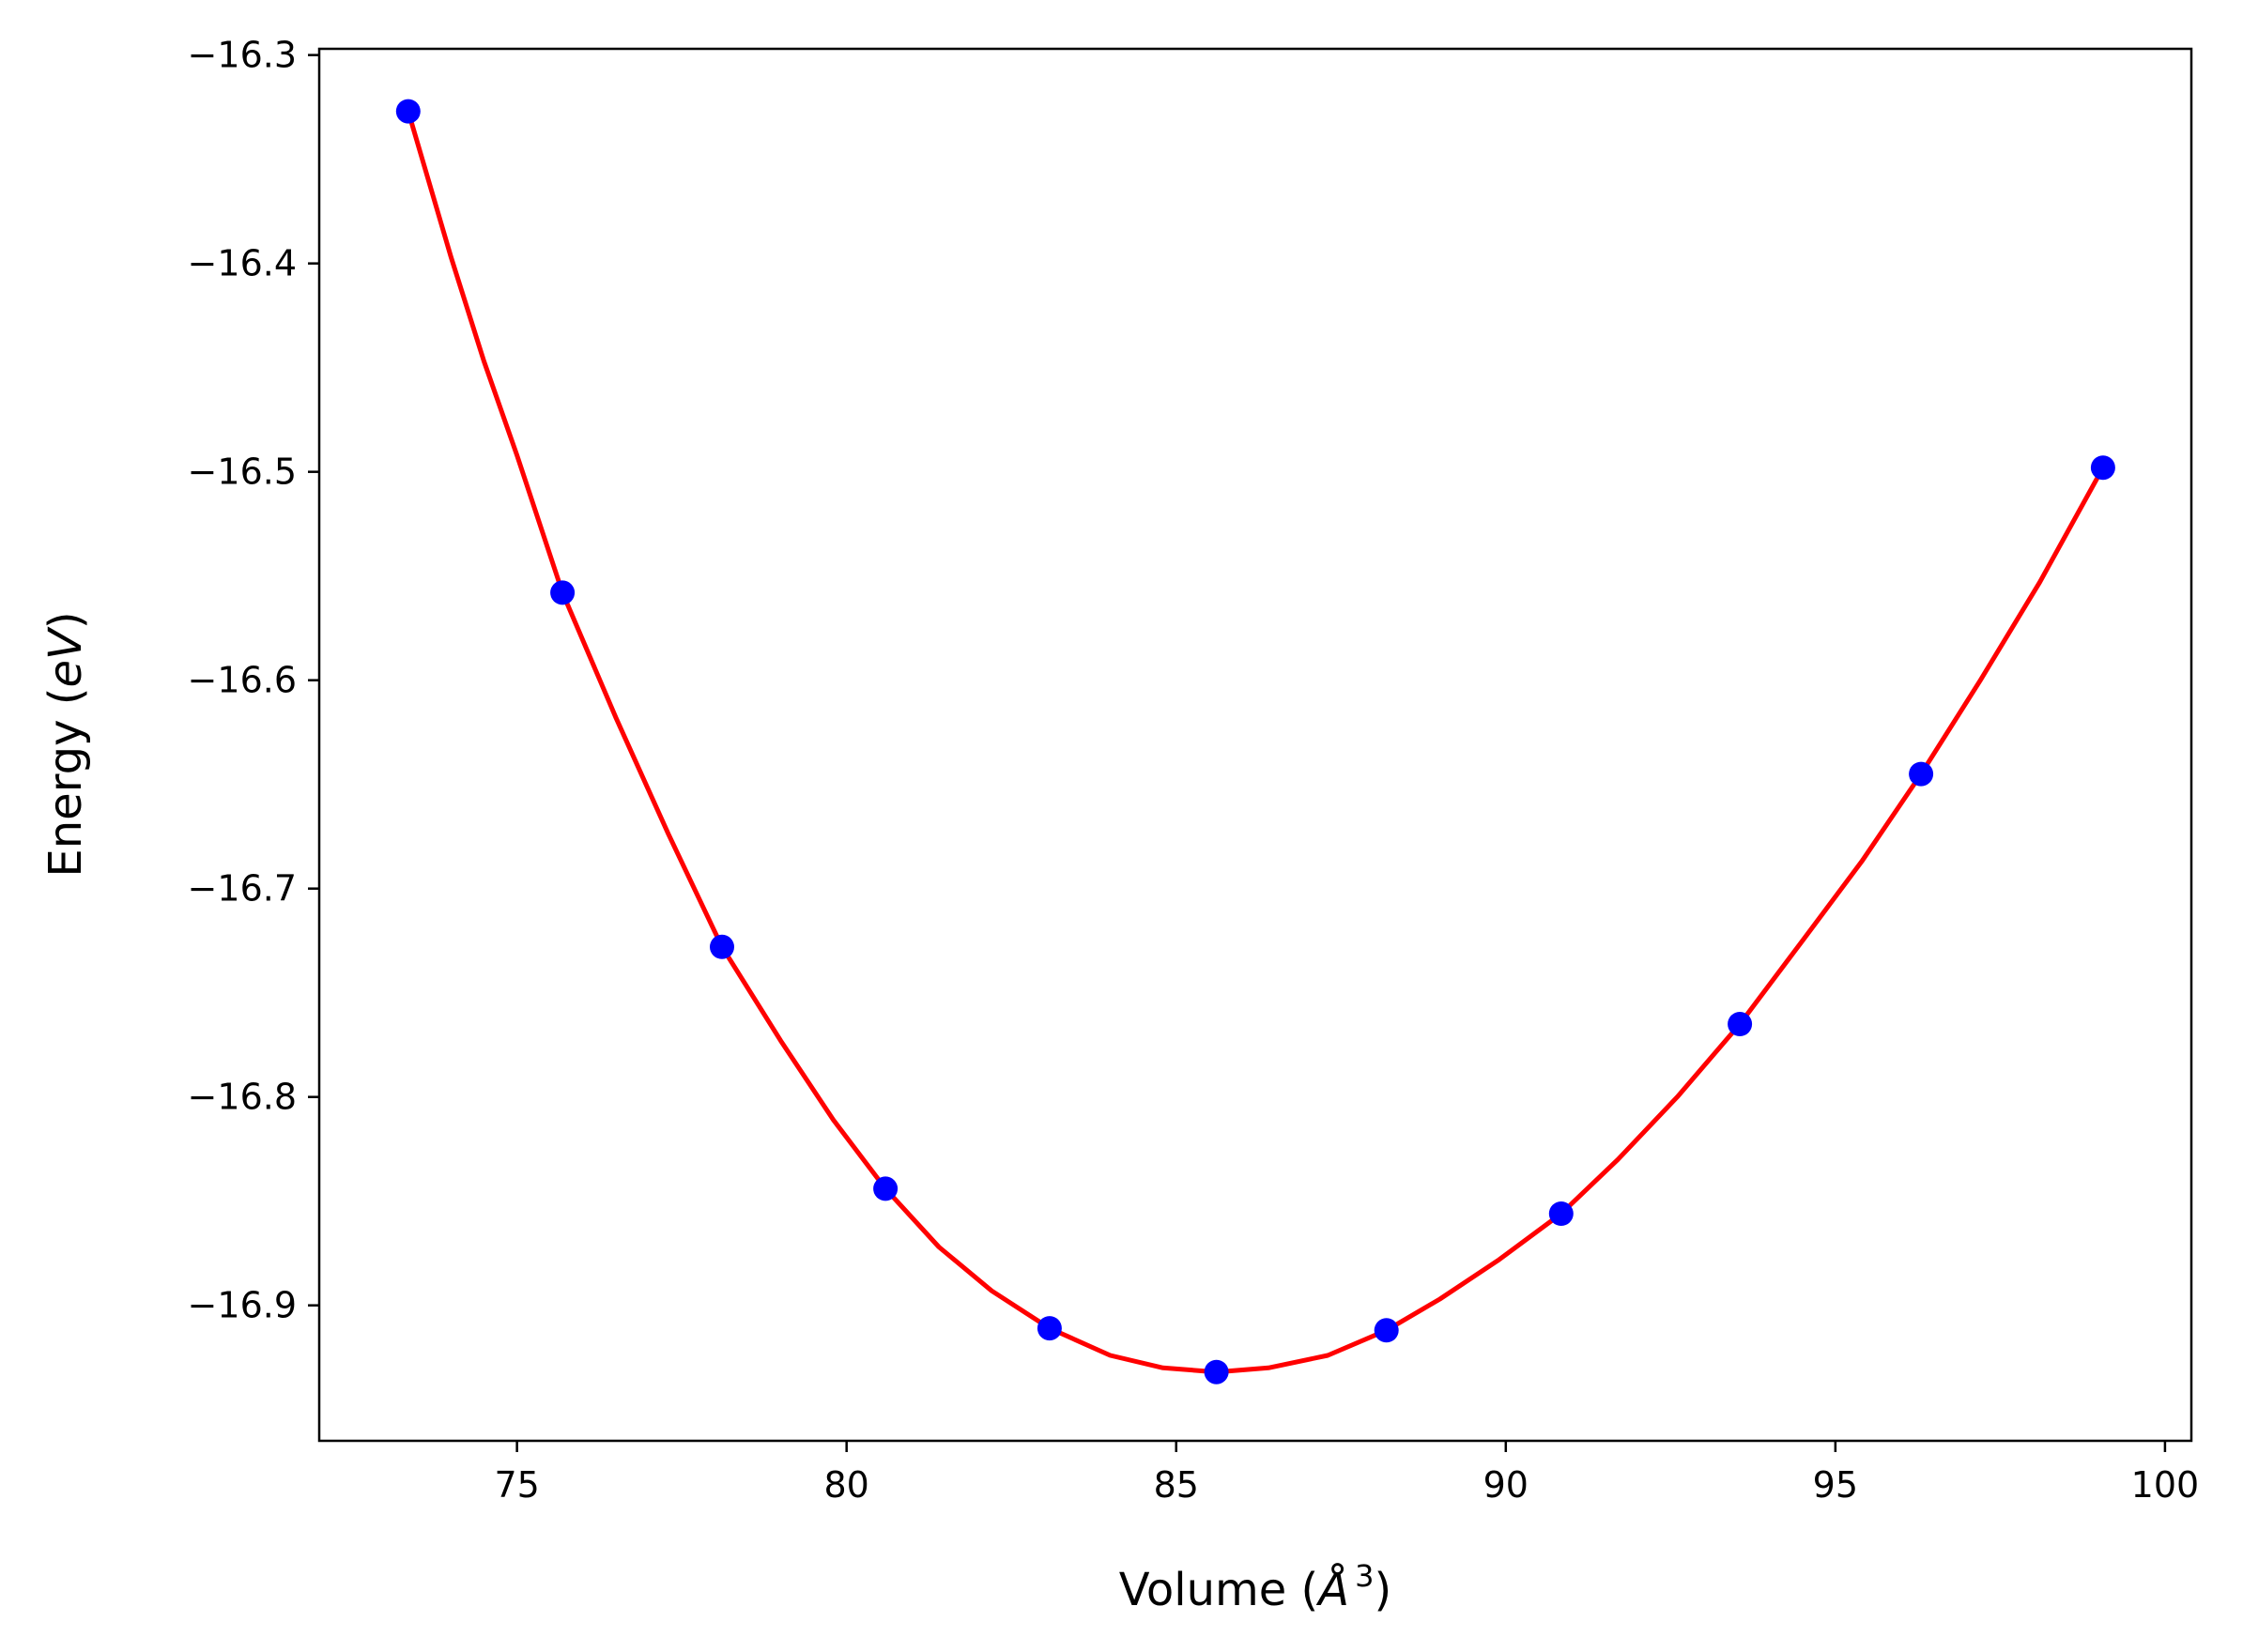  I want to click on x-tick-label: 75, so click(517, 1485).